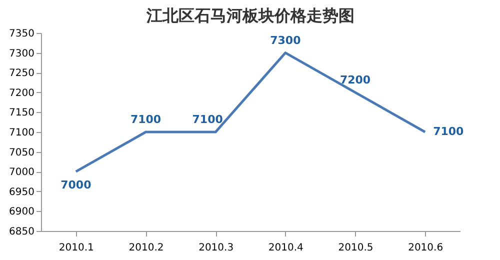  What do you see at coordinates (21, 74) in the screenshot?
I see `y-tick-label: 7250` at bounding box center [21, 74].